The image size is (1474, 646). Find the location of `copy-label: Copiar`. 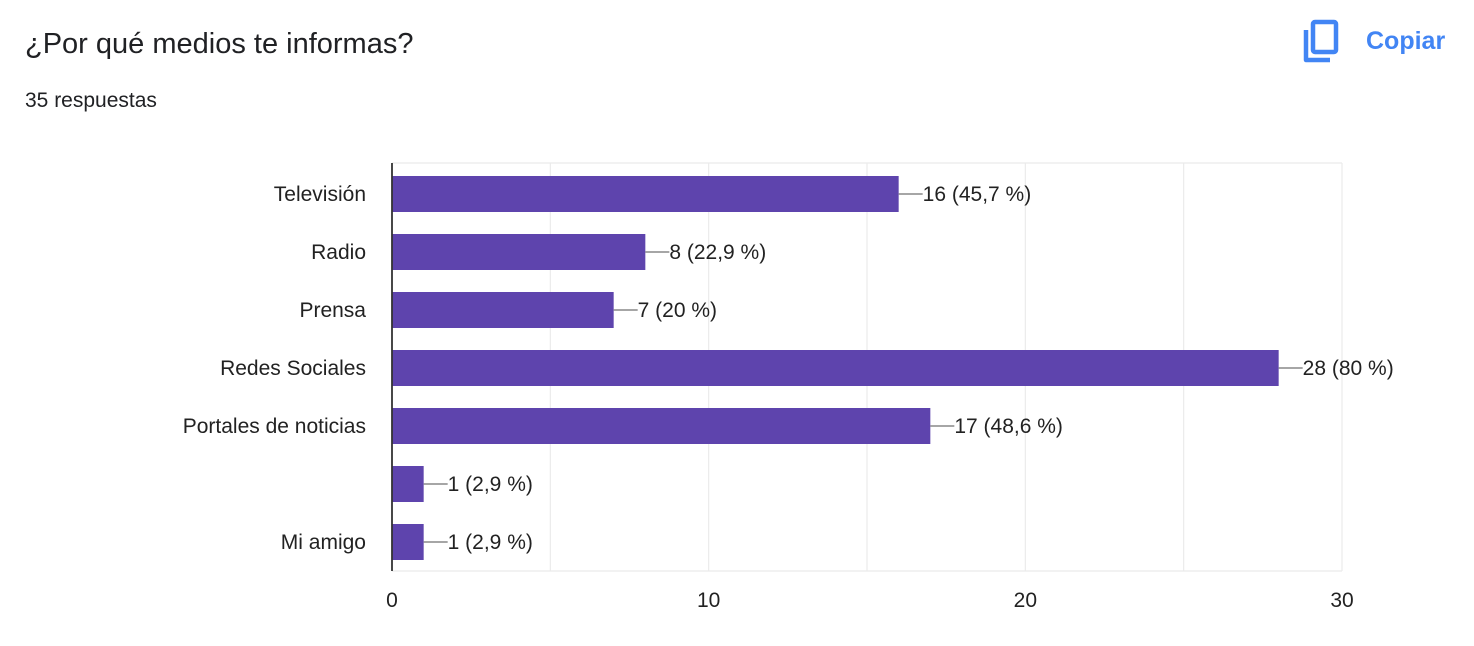

copy-label: Copiar is located at coordinates (1406, 40).